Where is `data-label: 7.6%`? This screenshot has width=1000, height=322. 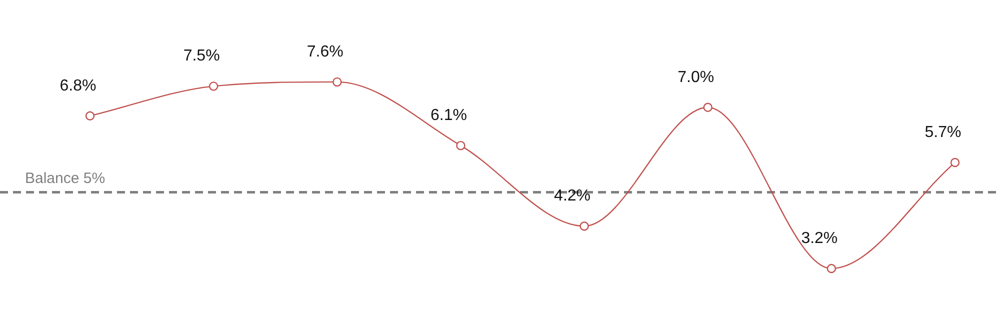
data-label: 7.6% is located at coordinates (325, 51).